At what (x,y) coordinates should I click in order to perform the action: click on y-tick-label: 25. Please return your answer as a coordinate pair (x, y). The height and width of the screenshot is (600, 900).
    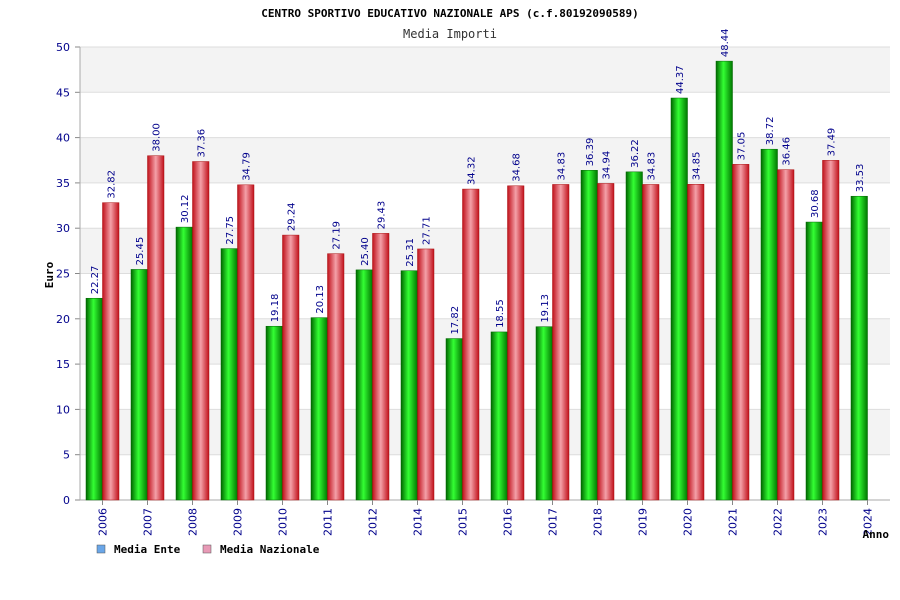
    Looking at the image, I should click on (63, 274).